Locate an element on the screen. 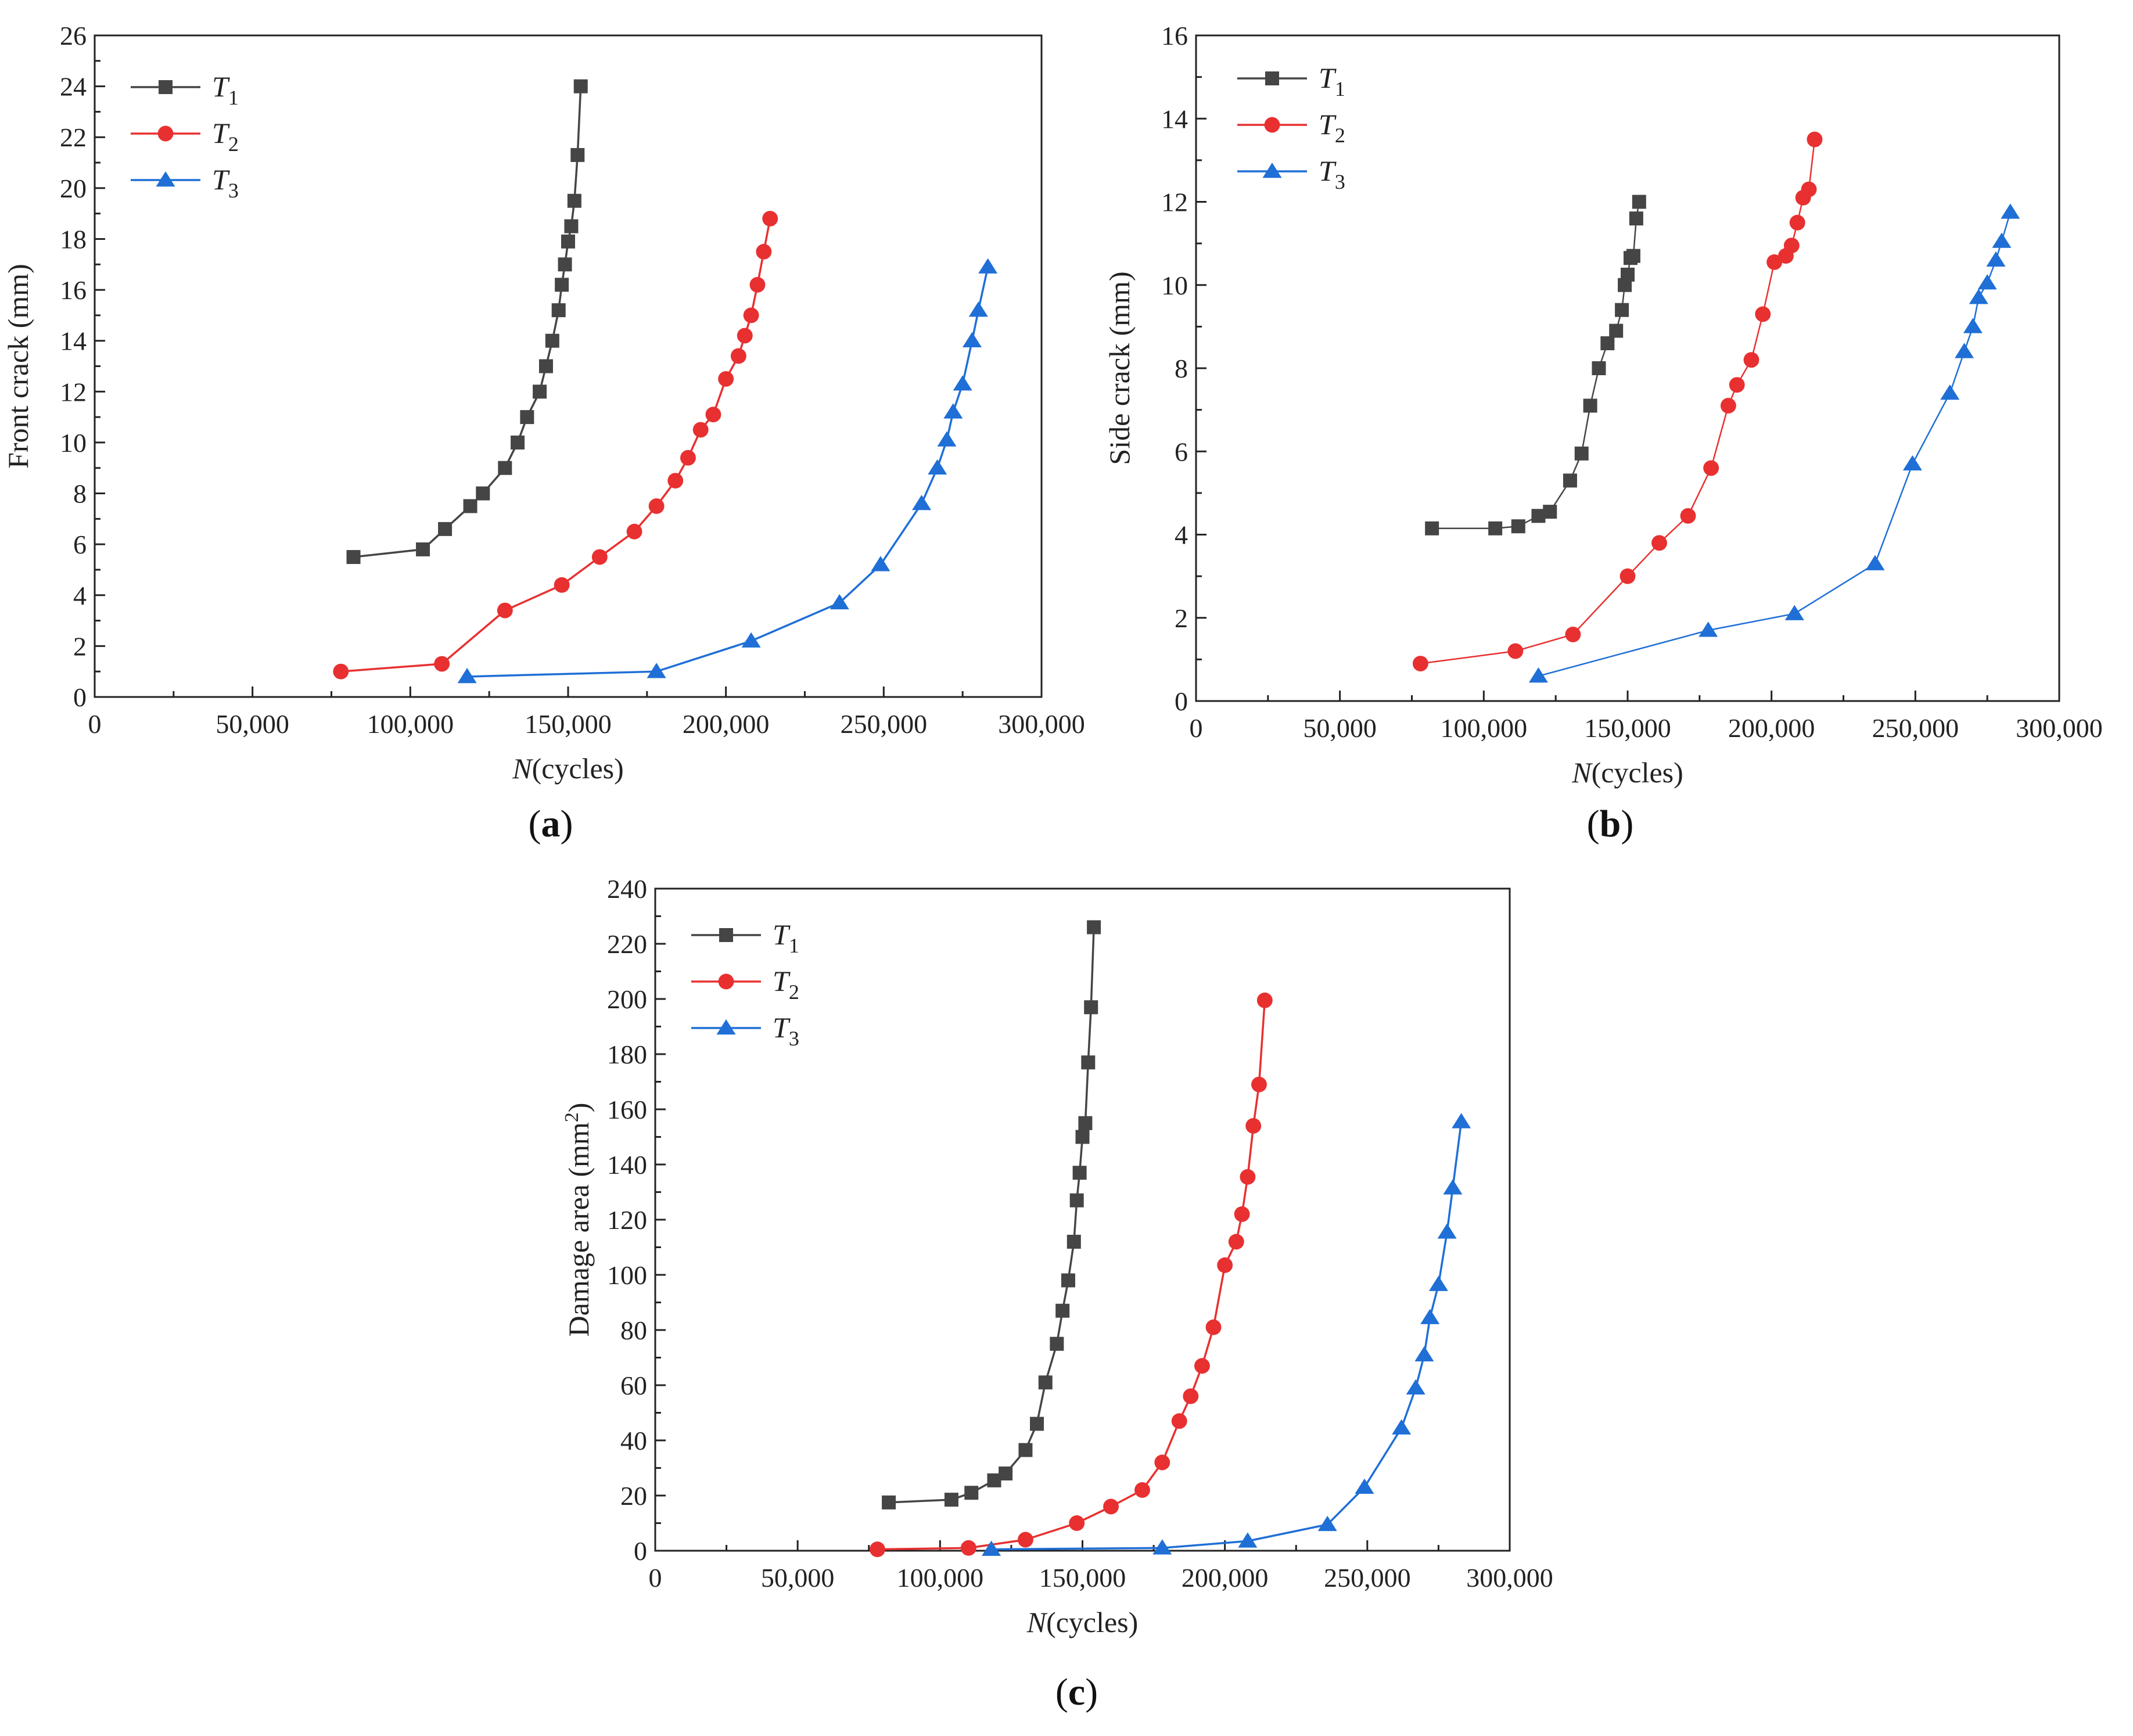 This screenshot has width=2133, height=1736. panel-c-series-3-line is located at coordinates (1227, 1336).